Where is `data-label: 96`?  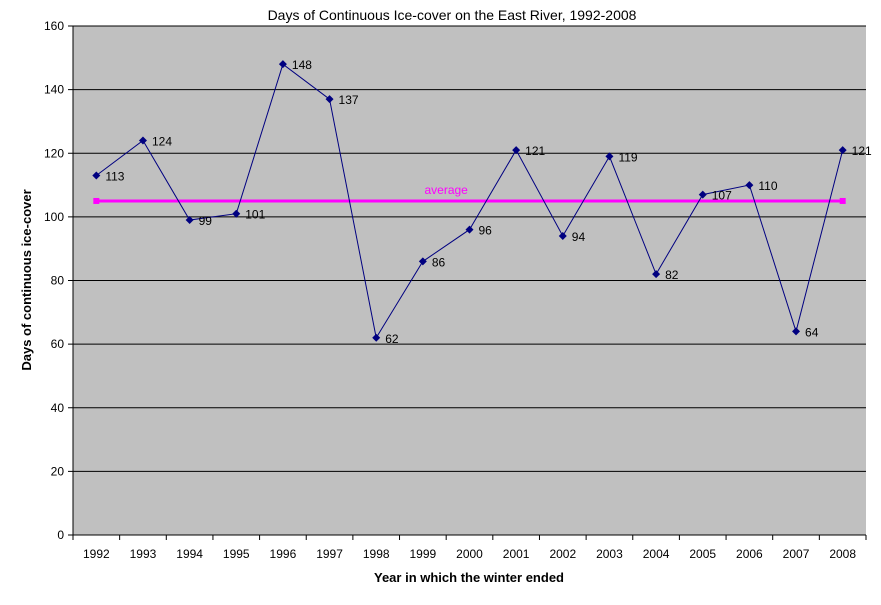
data-label: 96 is located at coordinates (486, 231).